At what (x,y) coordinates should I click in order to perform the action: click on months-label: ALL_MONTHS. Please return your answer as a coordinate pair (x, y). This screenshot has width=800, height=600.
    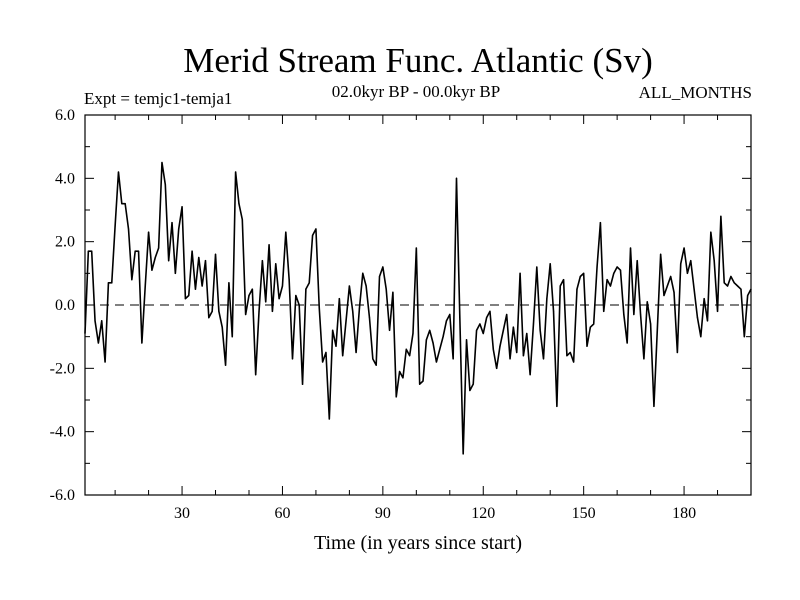
    Looking at the image, I should click on (695, 92).